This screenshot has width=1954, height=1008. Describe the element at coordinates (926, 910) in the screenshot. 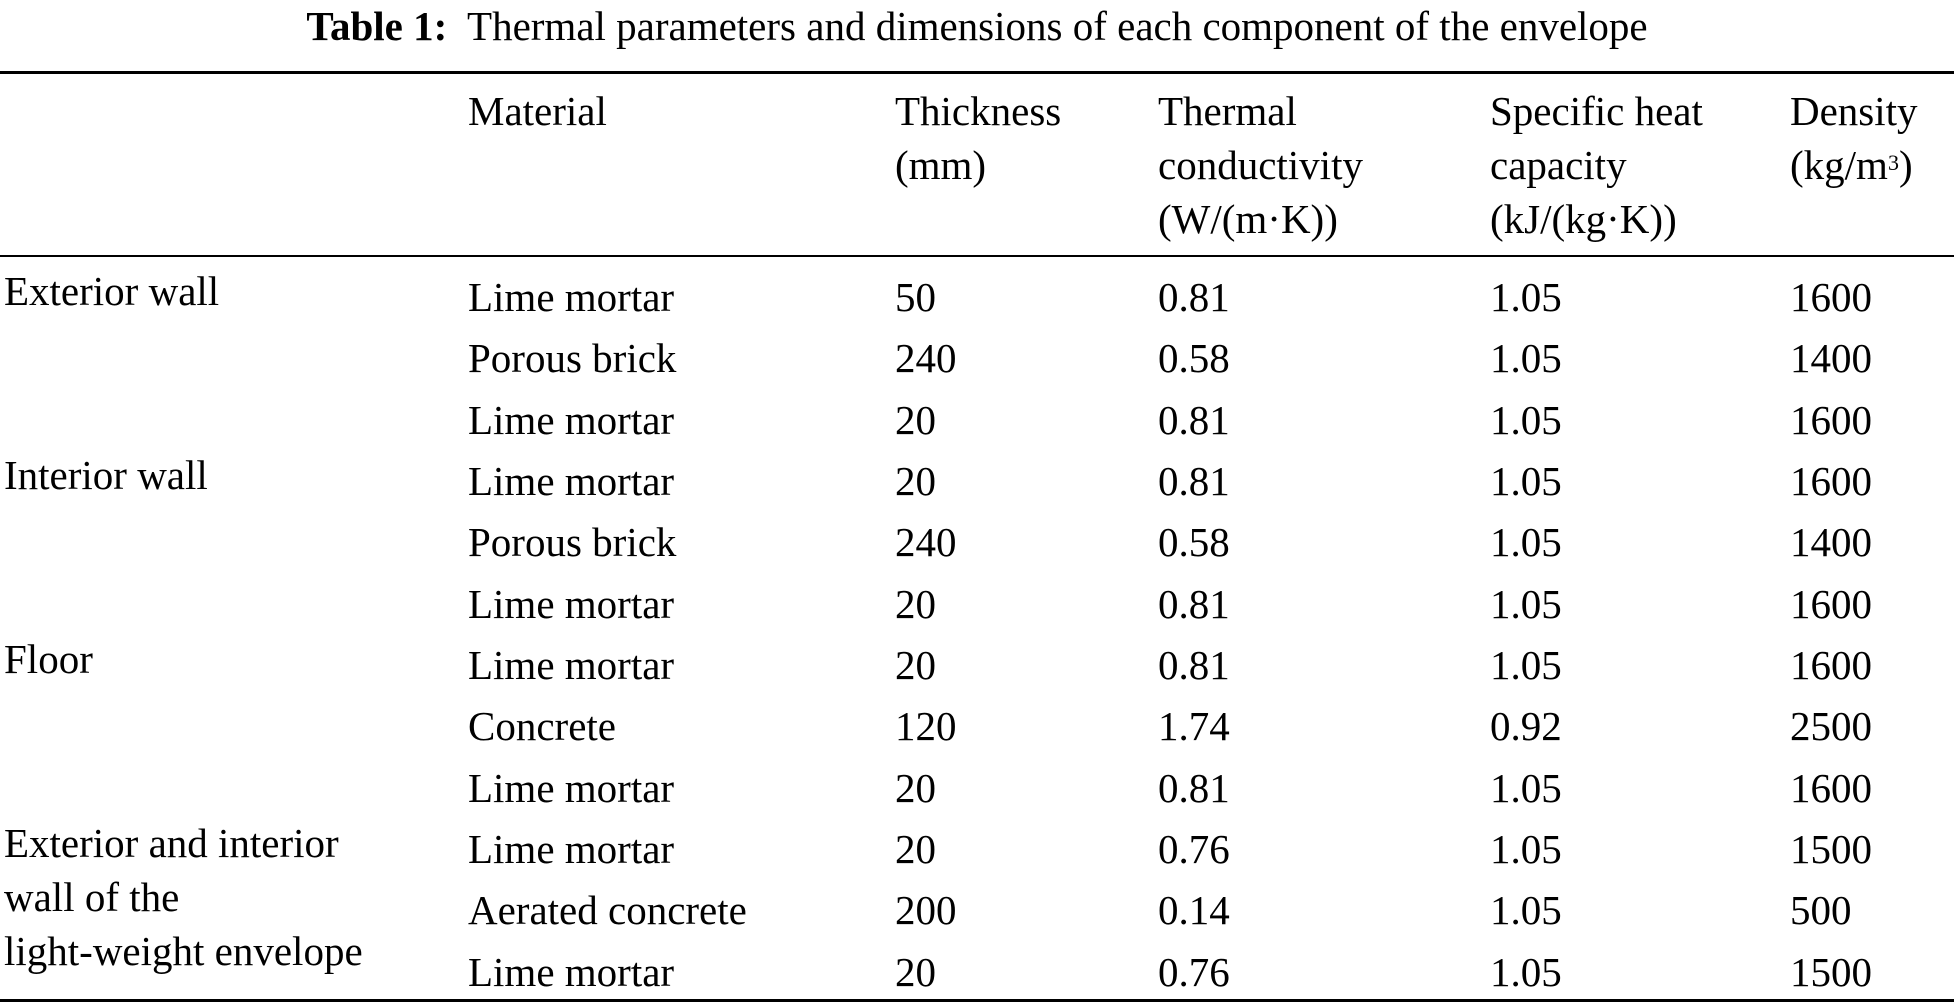

I see `cell-thickness: 200` at that location.